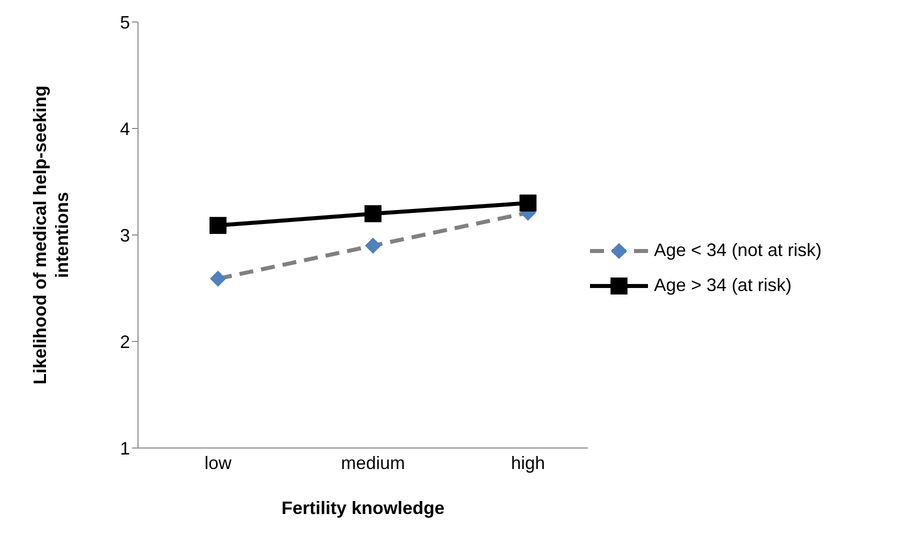  I want to click on legend-label: Age > 34 (at risk), so click(723, 285).